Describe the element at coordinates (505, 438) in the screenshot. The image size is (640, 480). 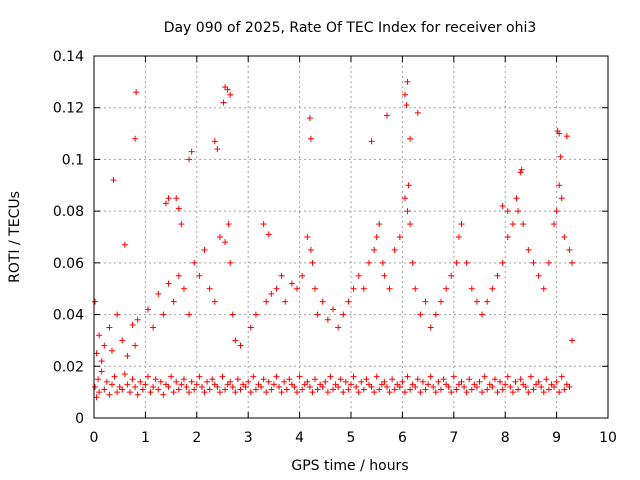
I see `x-tick-label: 8` at that location.